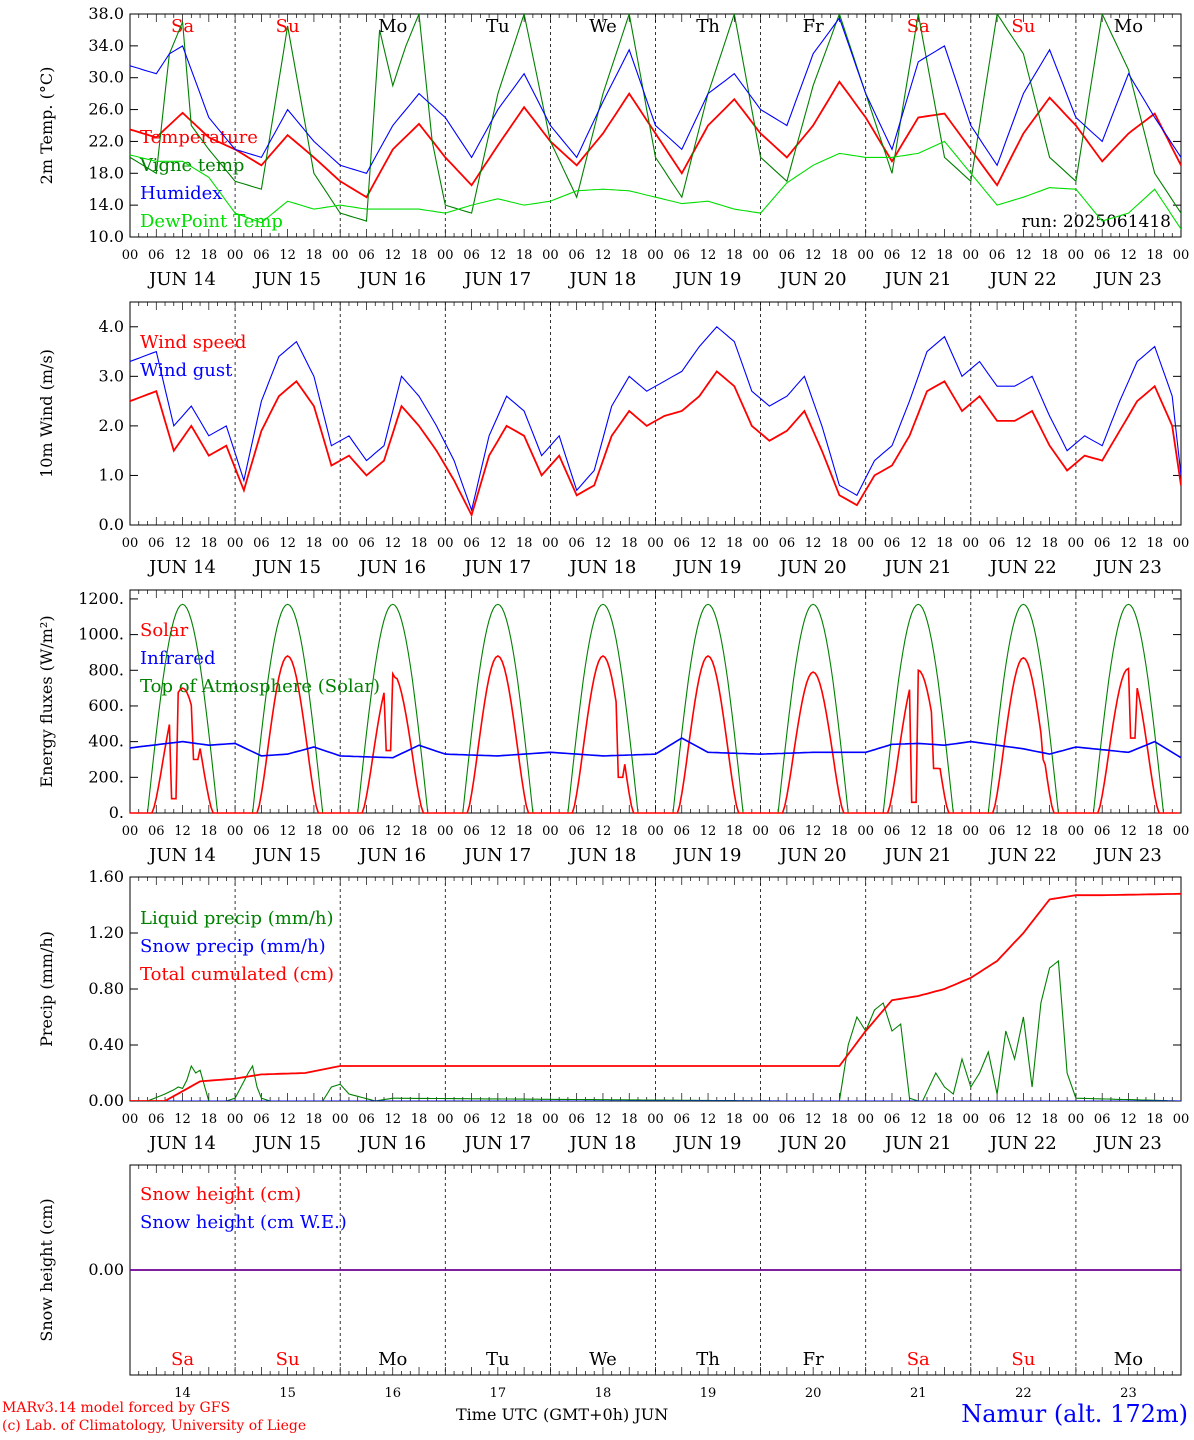 The height and width of the screenshot is (1440, 1194). Describe the element at coordinates (111, 375) in the screenshot. I see `y-tick-label: 3.0` at that location.